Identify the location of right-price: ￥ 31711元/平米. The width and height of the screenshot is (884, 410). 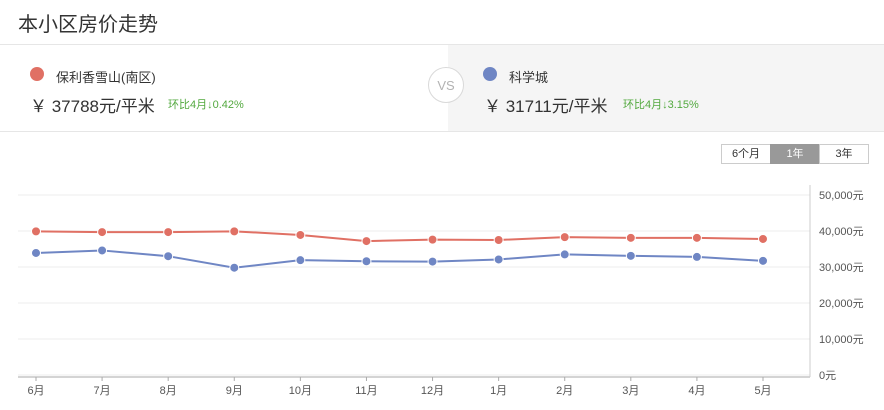
(546, 106).